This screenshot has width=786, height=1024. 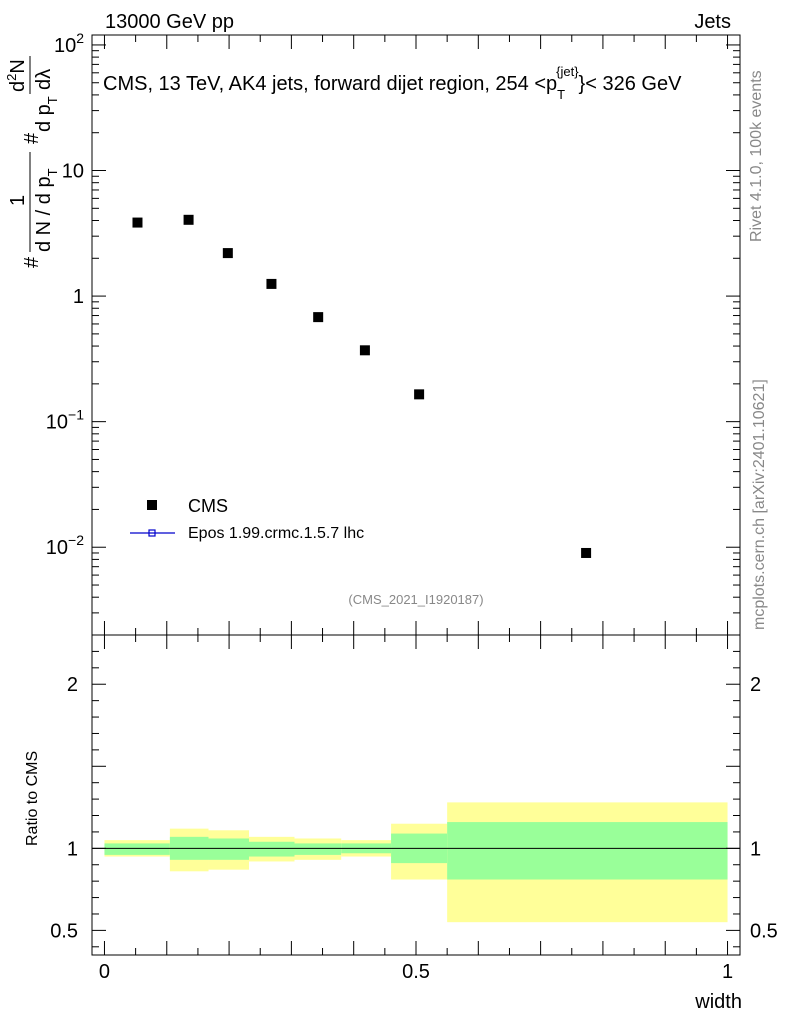 I want to click on legend-cms-marker, so click(x=152, y=505).